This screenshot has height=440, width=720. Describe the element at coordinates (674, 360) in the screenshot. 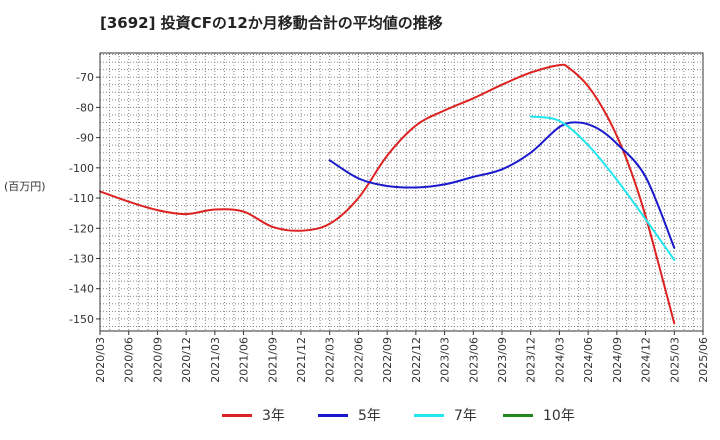

I see `x-tick-label: 2025/03` at that location.